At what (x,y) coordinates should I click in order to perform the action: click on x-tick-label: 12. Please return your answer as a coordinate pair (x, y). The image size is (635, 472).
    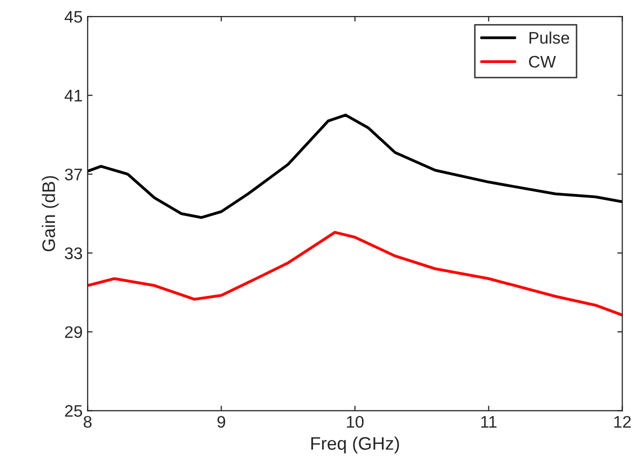
    Looking at the image, I should click on (622, 422).